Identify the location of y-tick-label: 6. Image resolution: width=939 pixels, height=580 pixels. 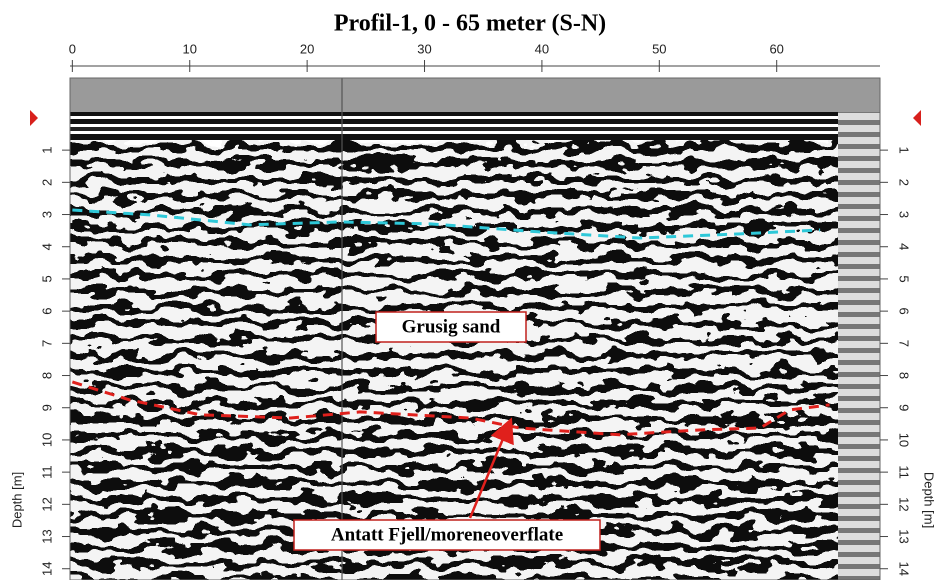
(46, 311).